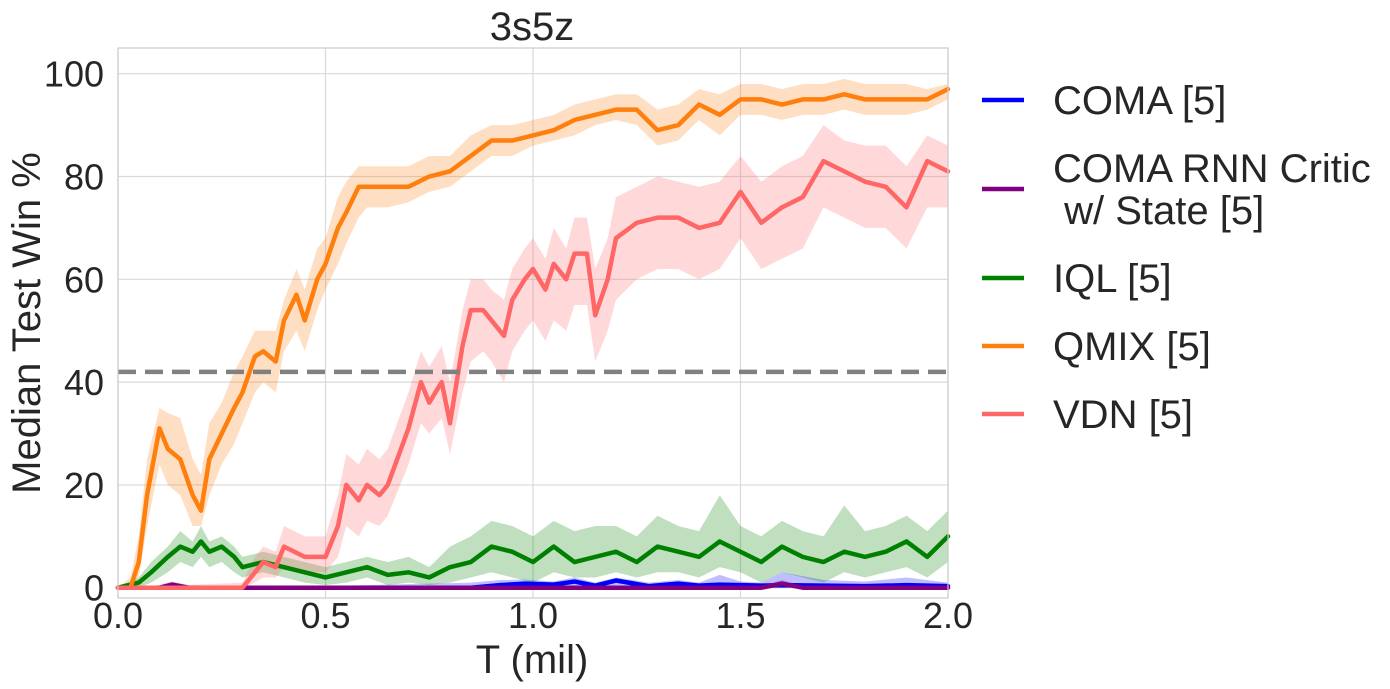 This screenshot has width=1390, height=689. What do you see at coordinates (84, 485) in the screenshot?
I see `y-tick-label: 20` at bounding box center [84, 485].